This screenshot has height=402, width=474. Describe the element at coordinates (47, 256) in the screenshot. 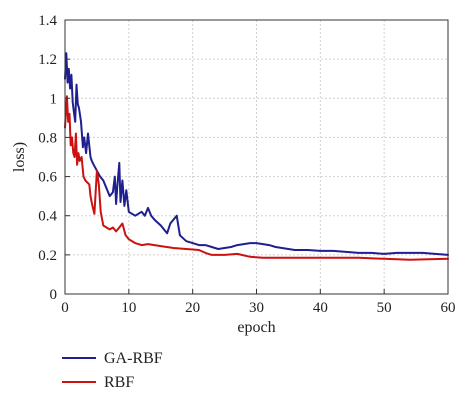

I see `y-tick-label: 0.2` at that location.